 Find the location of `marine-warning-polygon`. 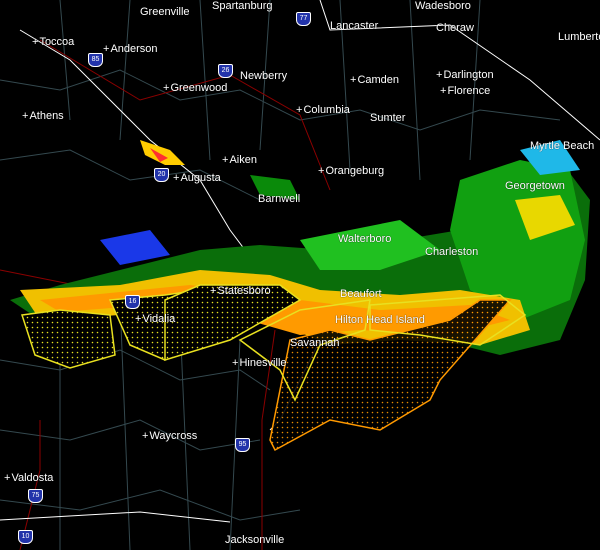

marine-warning-polygon is located at coordinates (390, 375).